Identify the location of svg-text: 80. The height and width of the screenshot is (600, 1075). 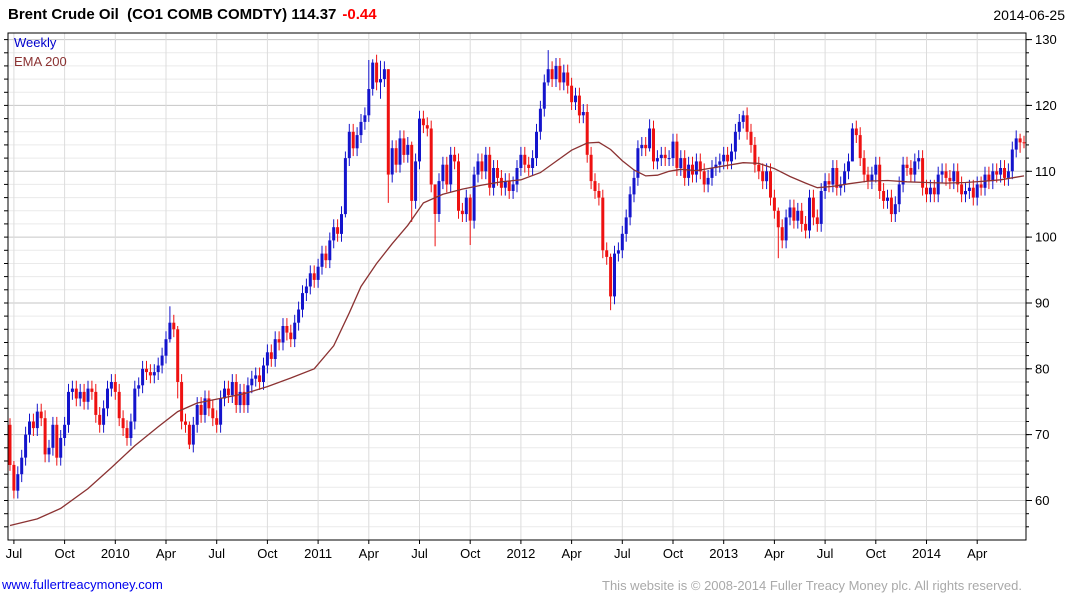
(1042, 368).